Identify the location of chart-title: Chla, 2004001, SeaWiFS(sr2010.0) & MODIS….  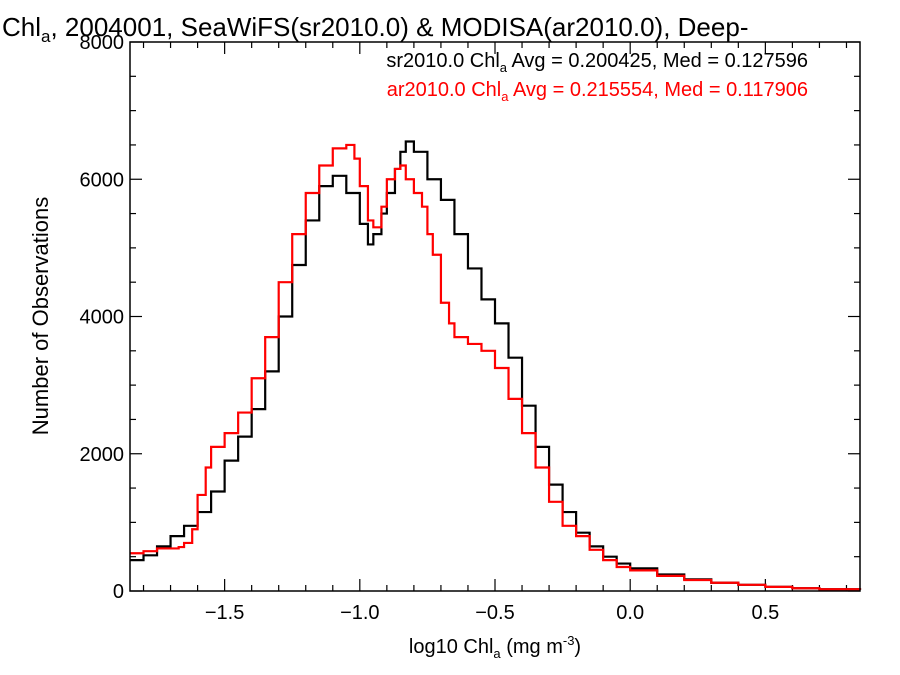
(375, 29).